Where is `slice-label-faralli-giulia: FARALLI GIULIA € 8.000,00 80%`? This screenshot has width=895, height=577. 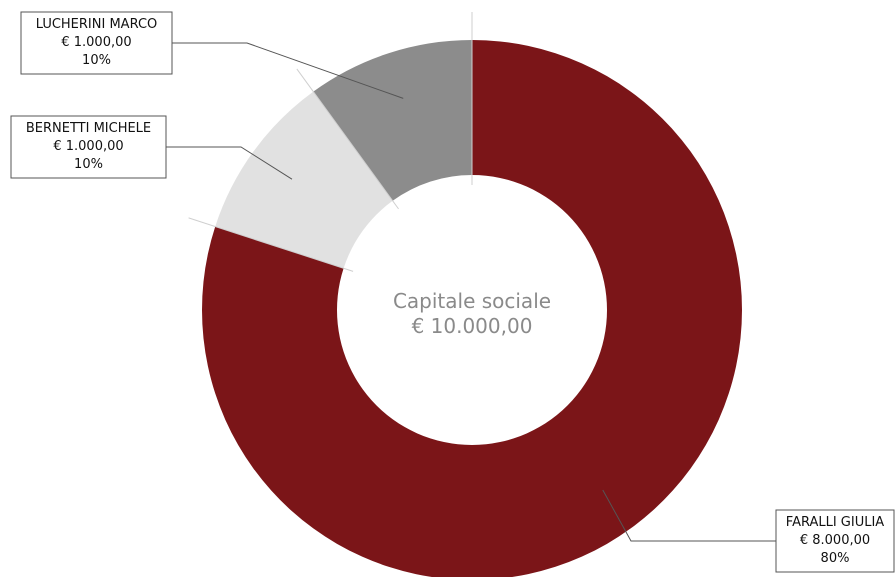
slice-label-faralli-giulia: FARALLI GIULIA € 8.000,00 80% is located at coordinates (835, 541).